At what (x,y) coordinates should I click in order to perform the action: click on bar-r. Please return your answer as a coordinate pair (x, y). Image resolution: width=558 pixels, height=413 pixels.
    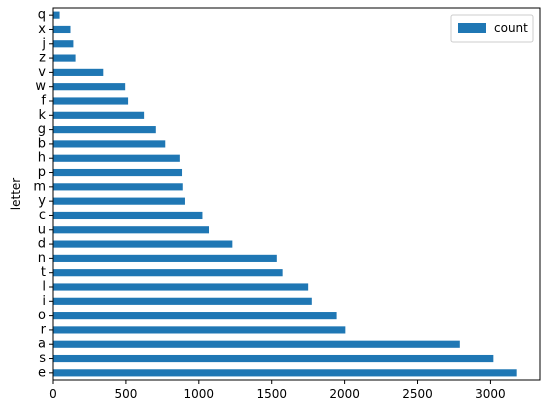
    Looking at the image, I should click on (199, 330).